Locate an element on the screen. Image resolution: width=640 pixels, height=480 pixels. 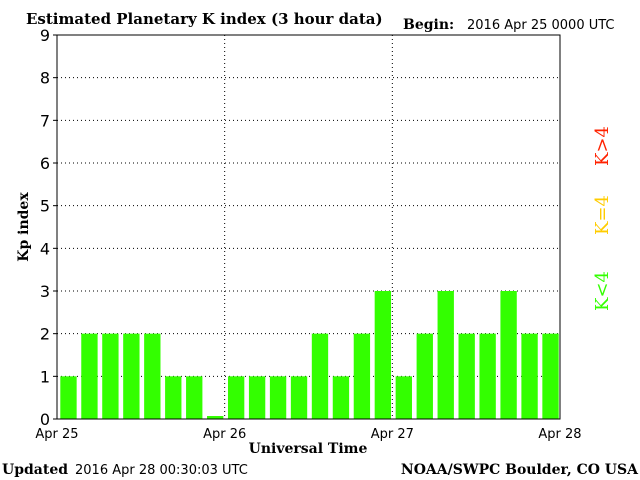
y-tick-label: 6 is located at coordinates (45, 163).